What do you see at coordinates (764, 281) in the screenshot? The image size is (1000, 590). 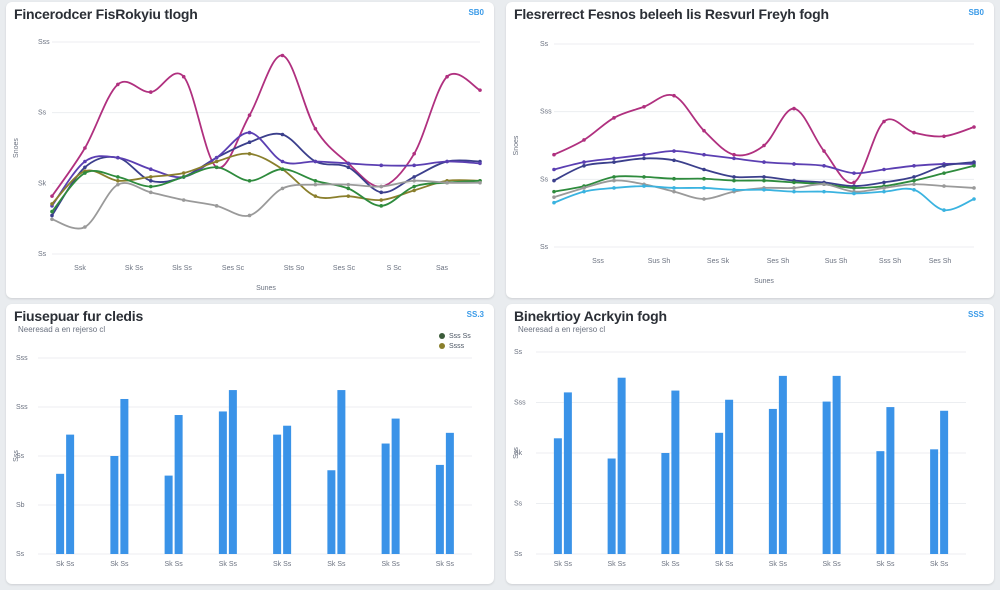 I see `x-axis-title: Sunes` at bounding box center [764, 281].